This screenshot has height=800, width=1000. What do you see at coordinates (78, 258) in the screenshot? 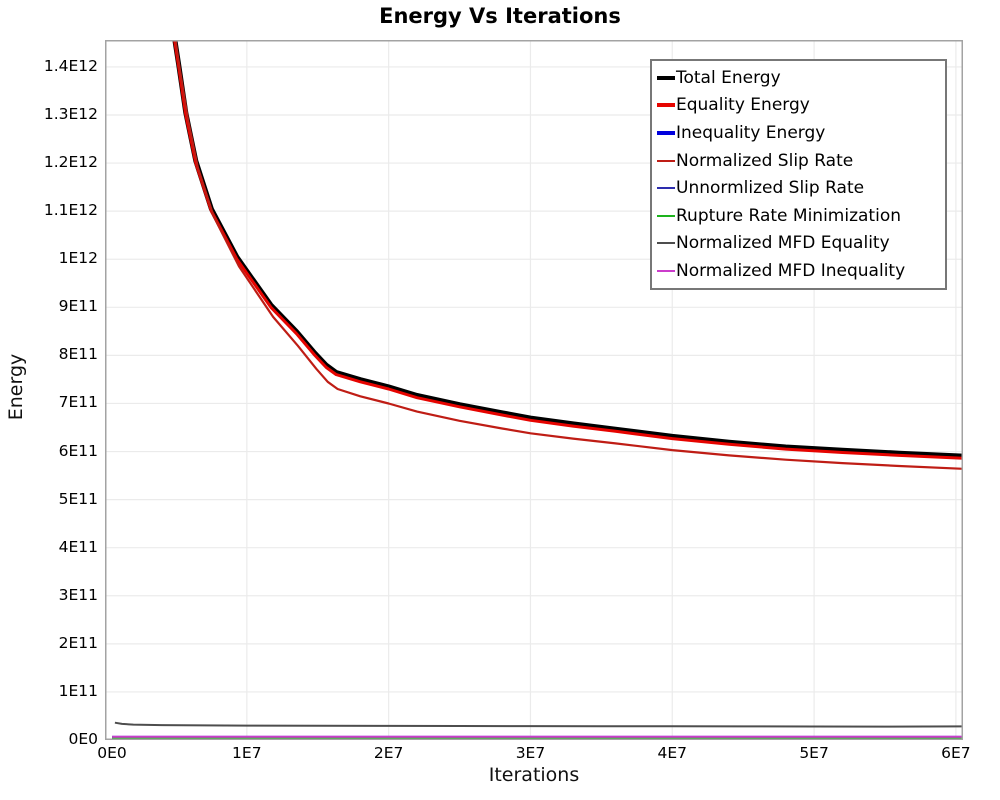
I see `y-tick-label: 1E12` at bounding box center [78, 258].